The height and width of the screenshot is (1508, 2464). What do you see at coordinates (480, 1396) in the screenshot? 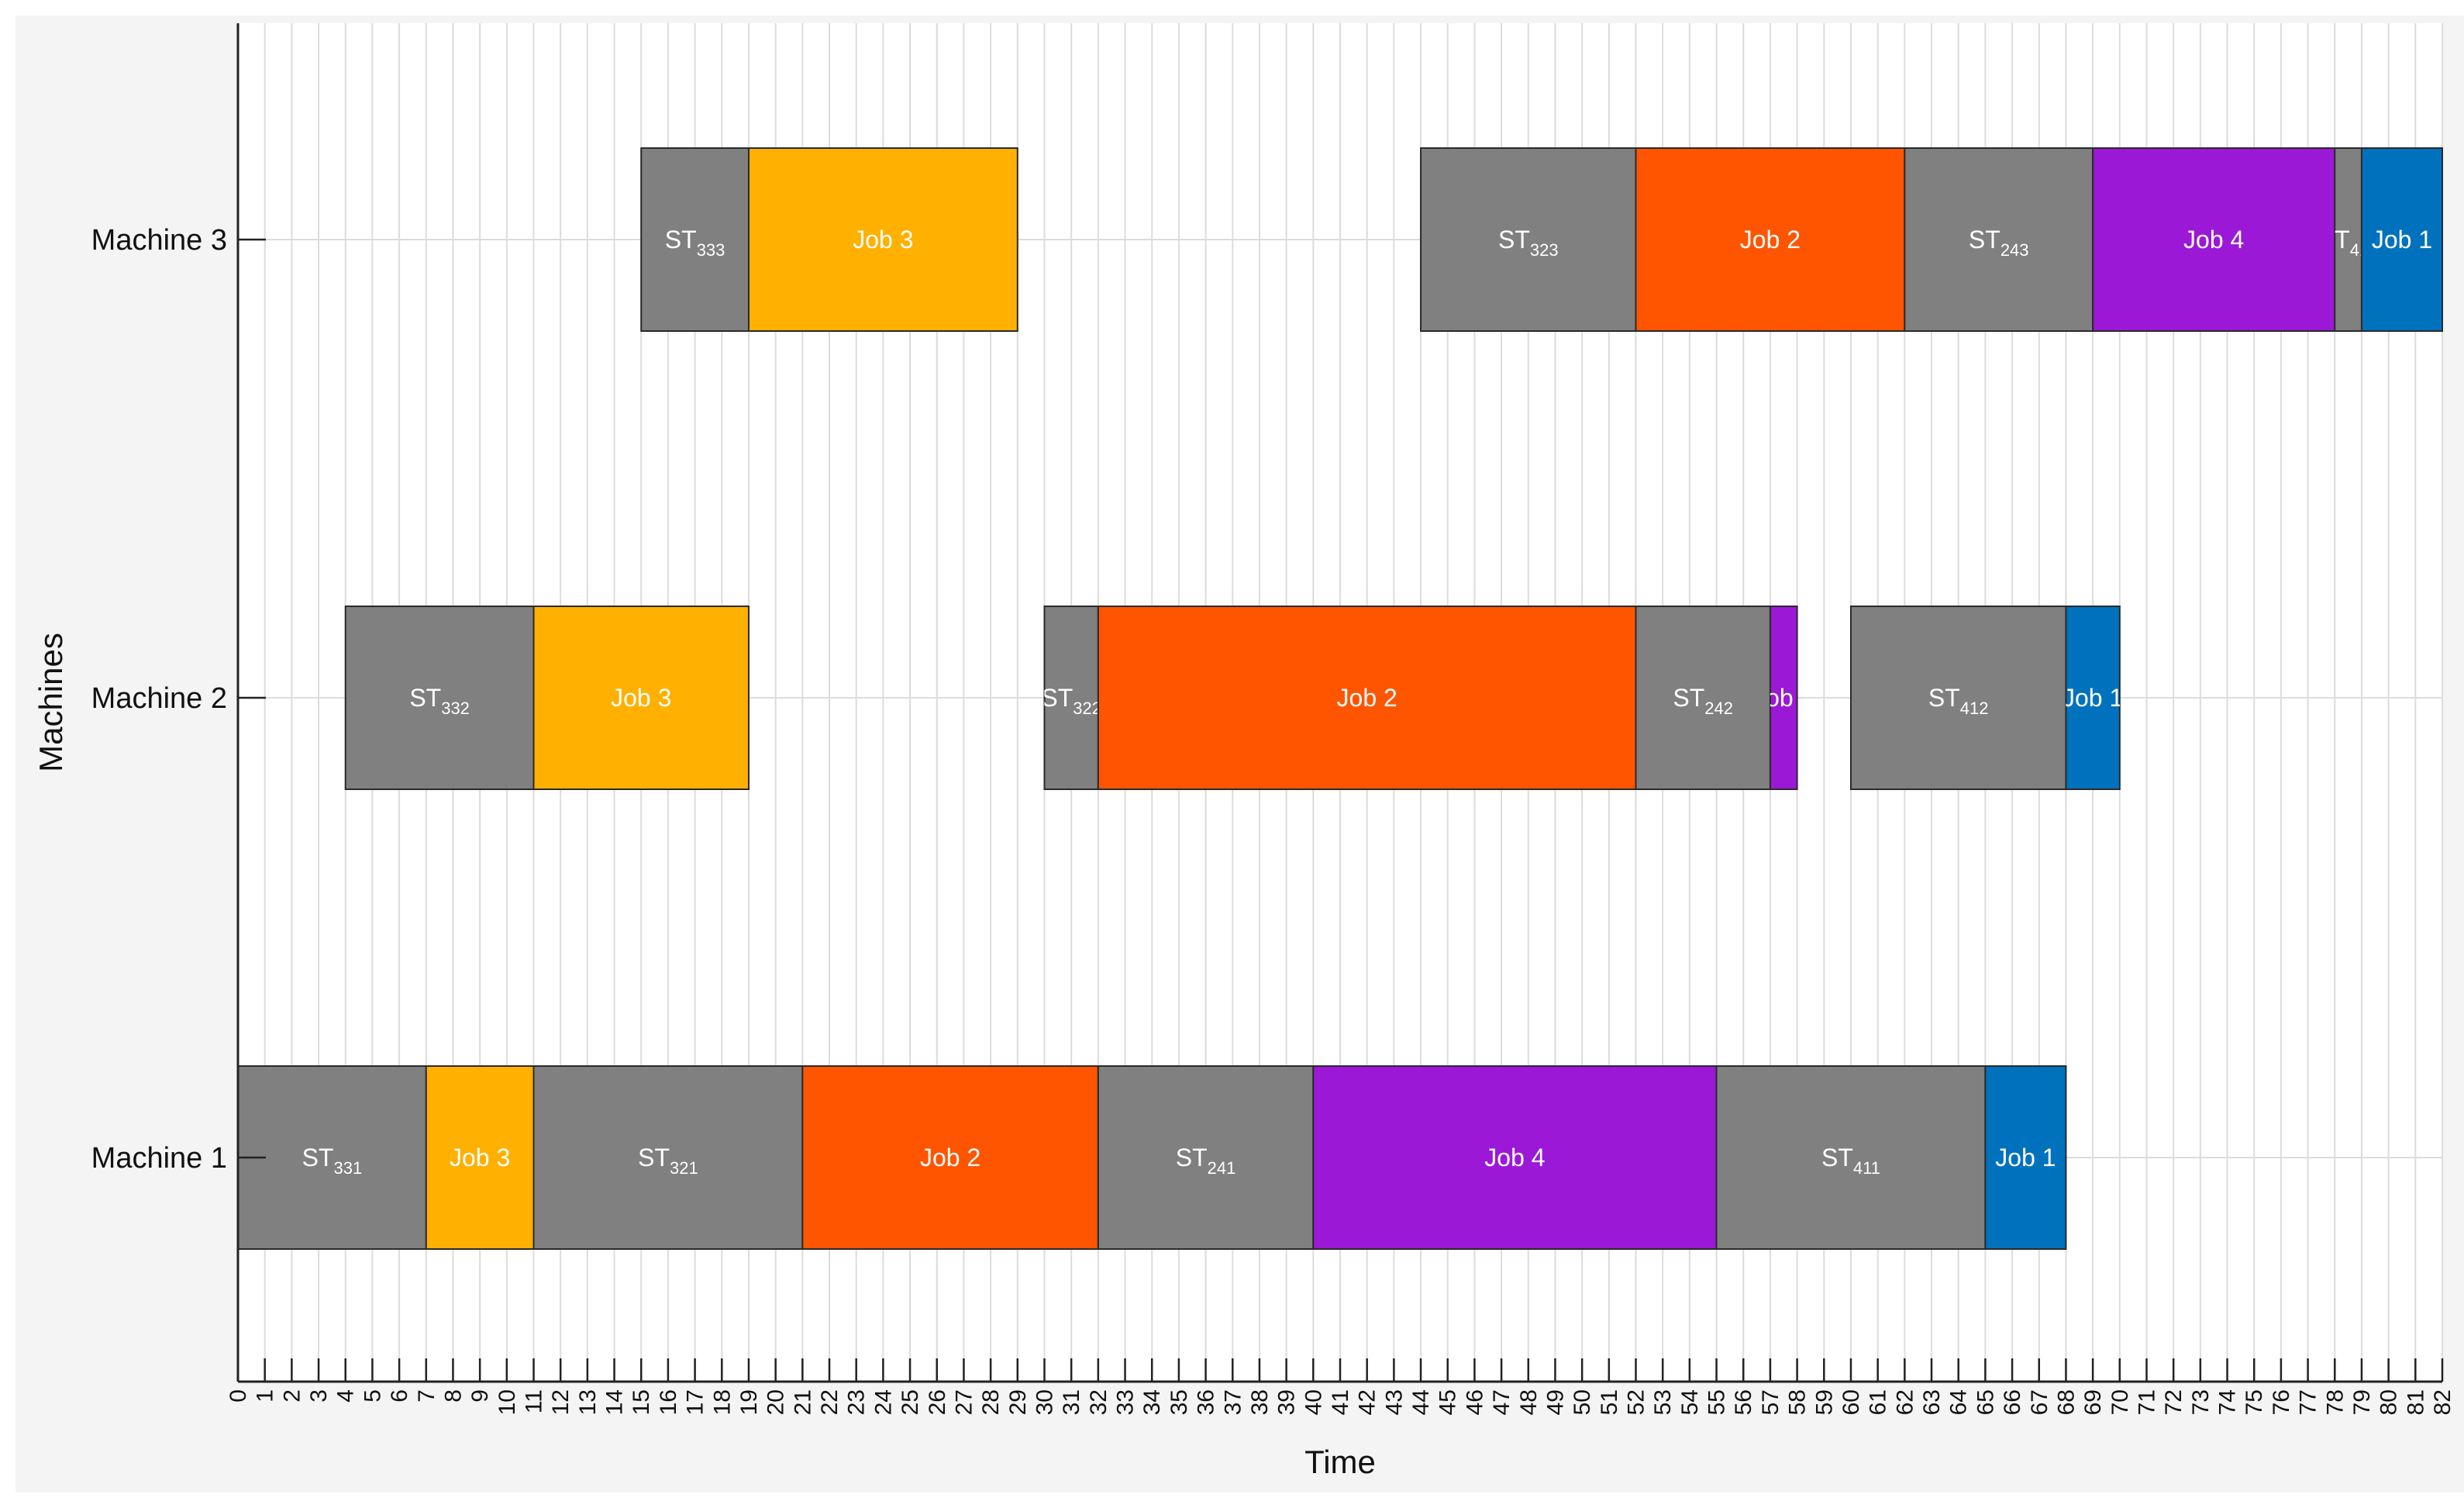
I see `x-tick-label: 9` at bounding box center [480, 1396].